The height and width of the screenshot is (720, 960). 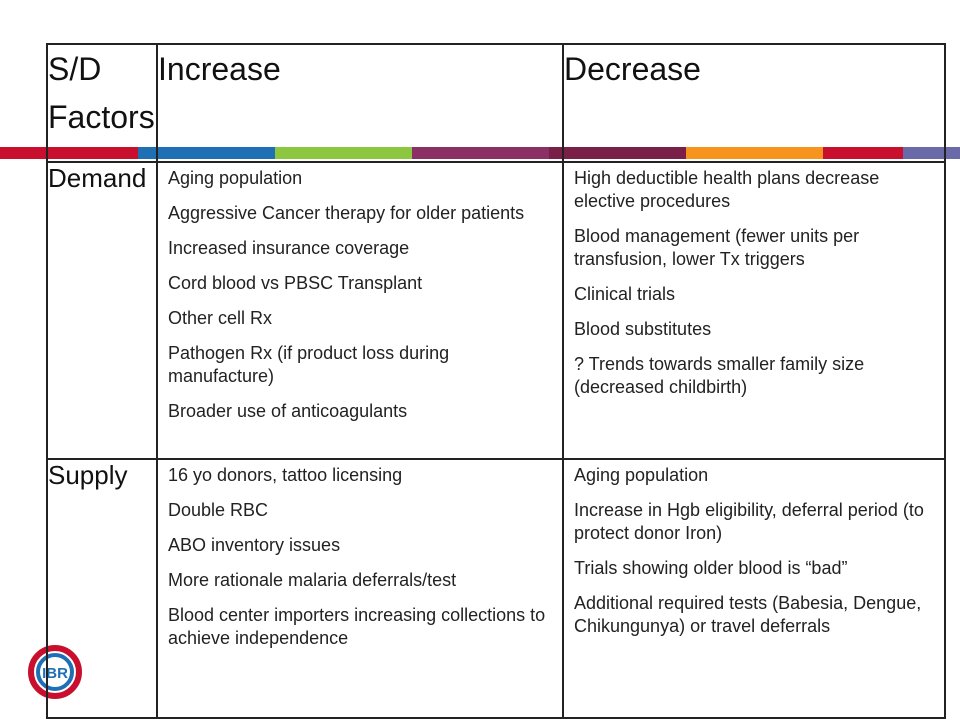 What do you see at coordinates (218, 510) in the screenshot?
I see `list-item: Double RBC` at bounding box center [218, 510].